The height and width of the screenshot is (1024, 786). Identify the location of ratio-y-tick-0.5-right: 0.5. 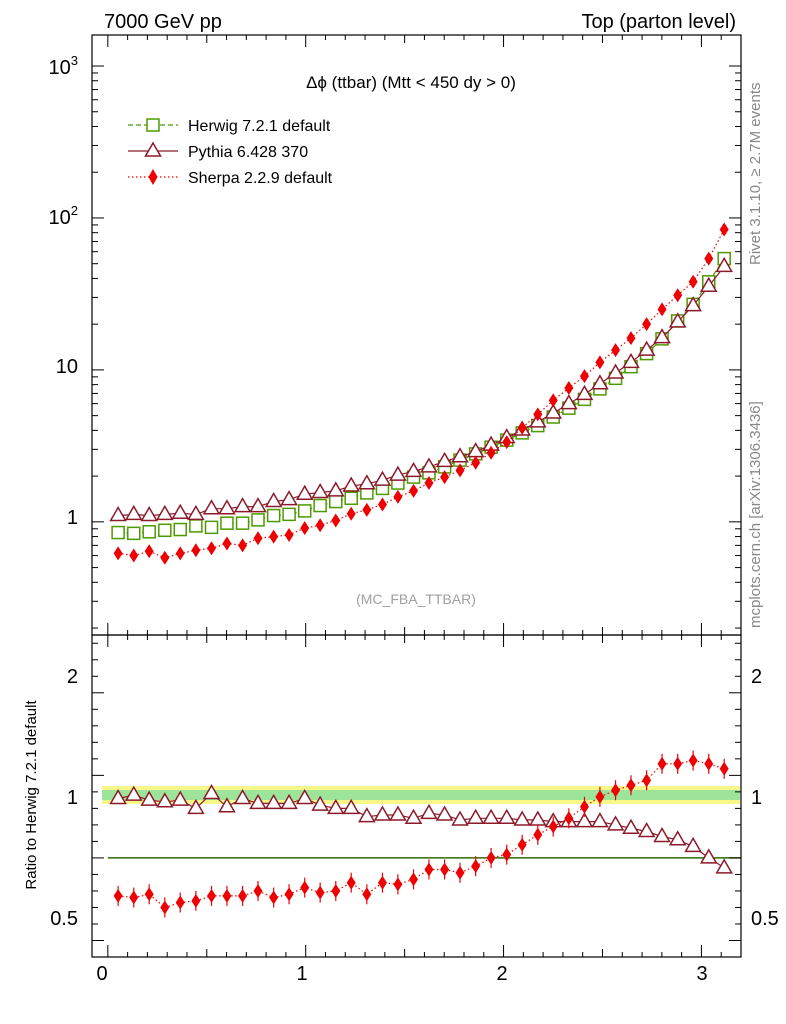
(765, 919).